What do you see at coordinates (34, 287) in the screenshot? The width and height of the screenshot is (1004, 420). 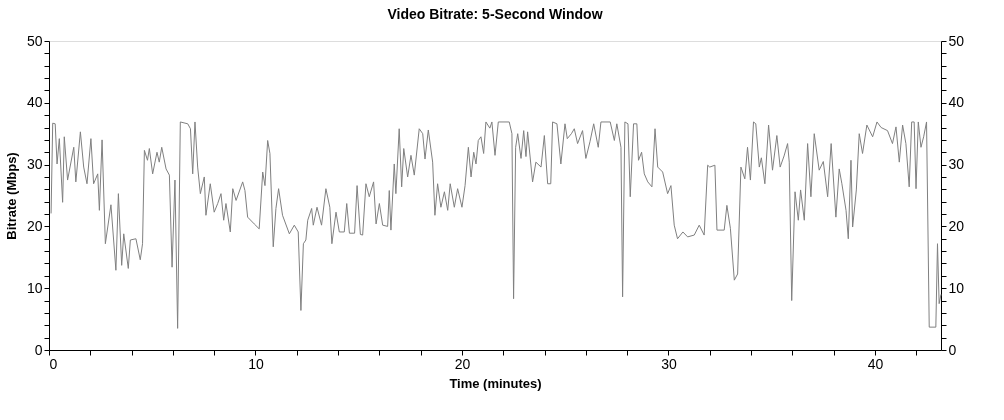 I see `y-tick-label: 10` at bounding box center [34, 287].